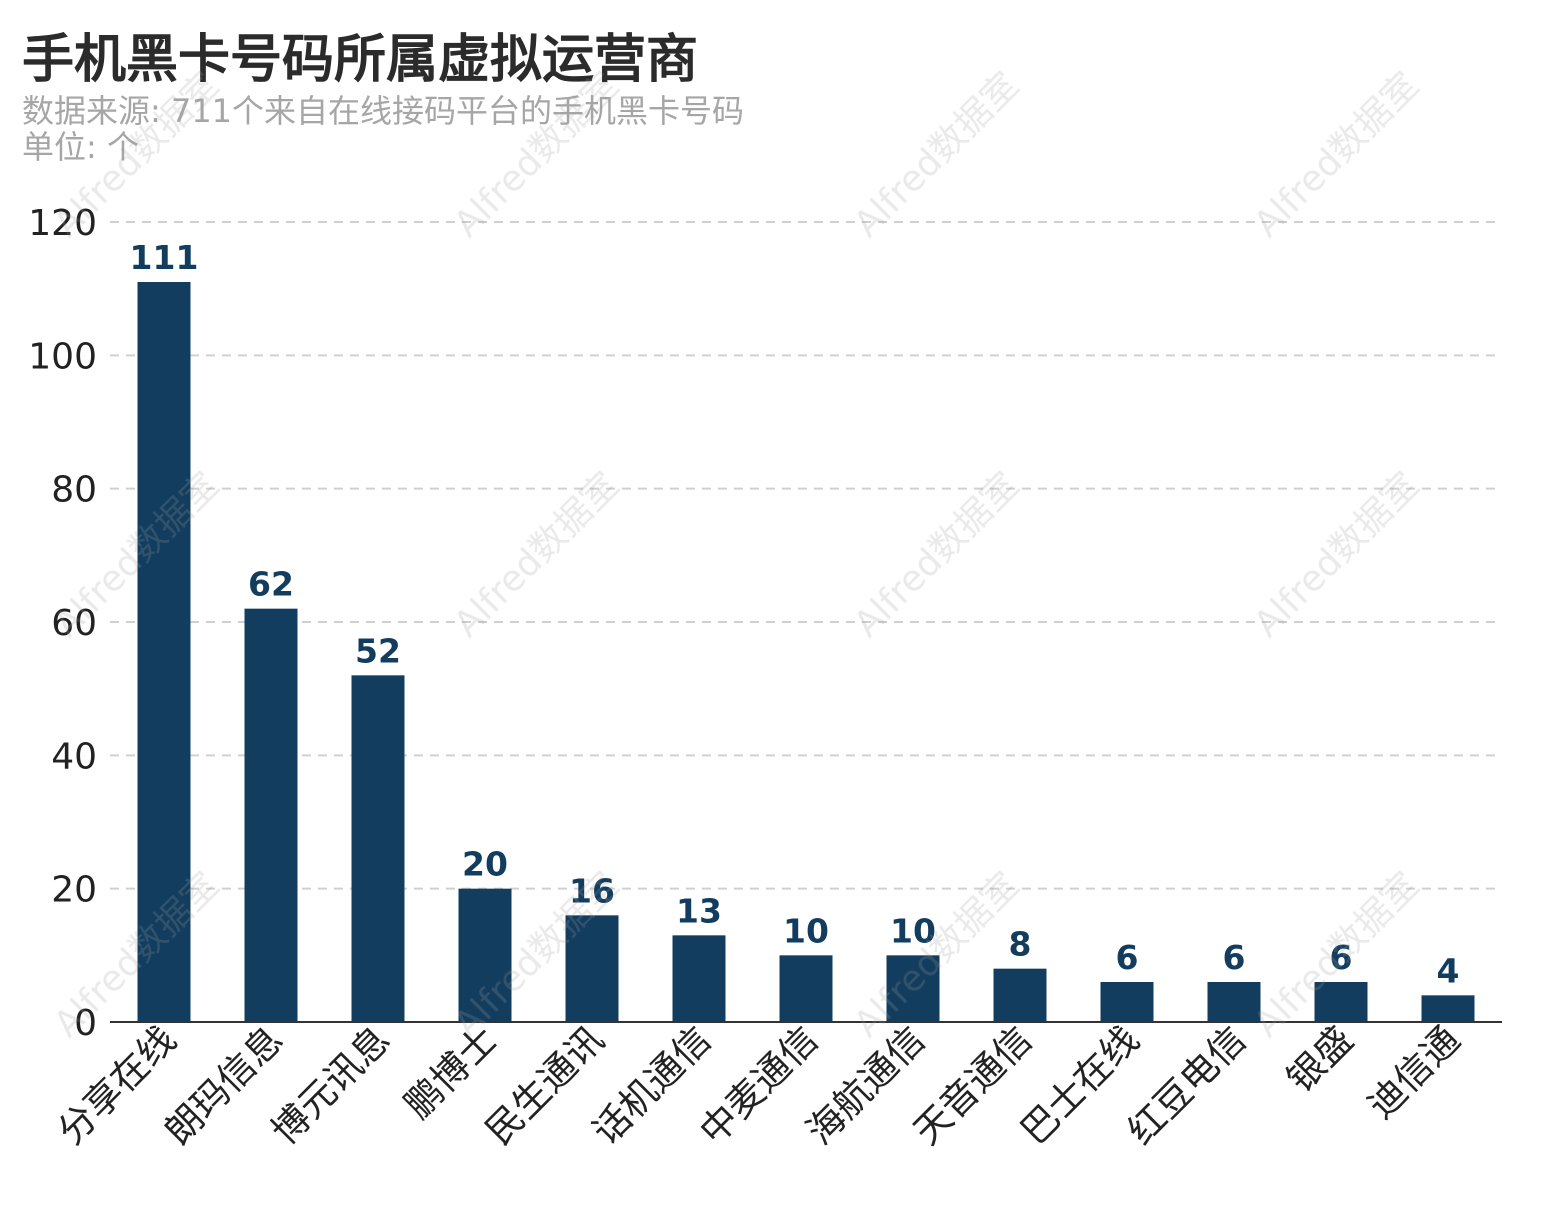 This screenshot has height=1212, width=1544. What do you see at coordinates (80, 147) in the screenshot?
I see `chart-subtitle-unit: 单位: 个` at bounding box center [80, 147].